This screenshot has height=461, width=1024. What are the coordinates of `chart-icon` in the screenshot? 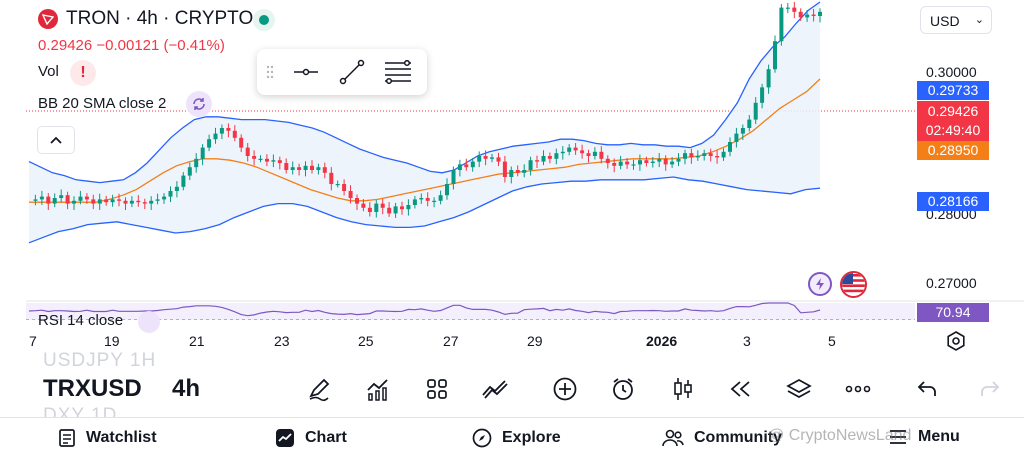 It's located at (285, 438).